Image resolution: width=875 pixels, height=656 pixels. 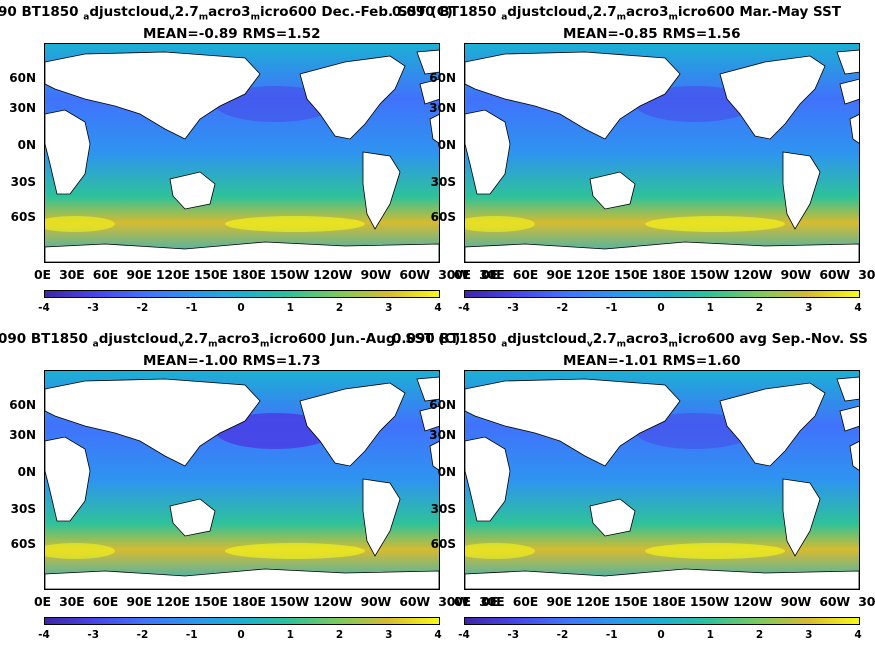 What do you see at coordinates (232, 34) in the screenshot?
I see `panel-stats: MEAN=-0.89 RMS=1.52` at bounding box center [232, 34].